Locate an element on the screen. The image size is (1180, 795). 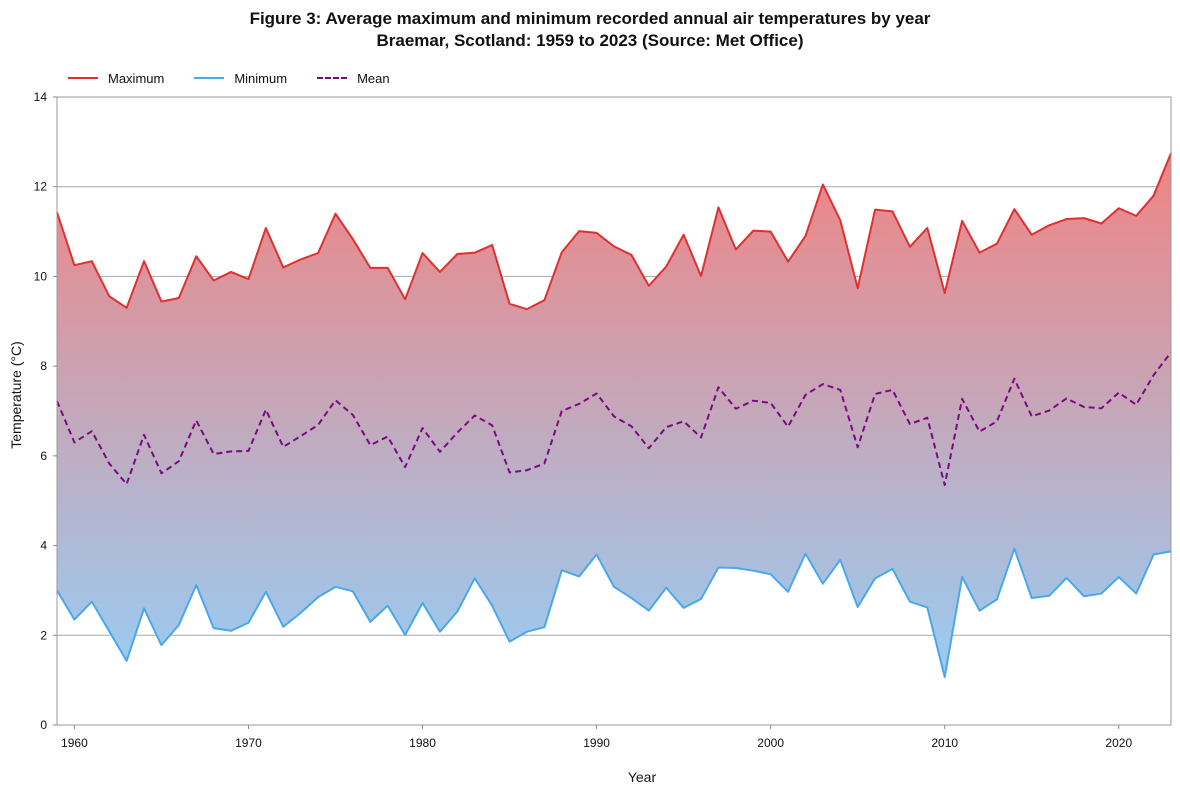
data-point-minimum-1965 is located at coordinates (161, 645).